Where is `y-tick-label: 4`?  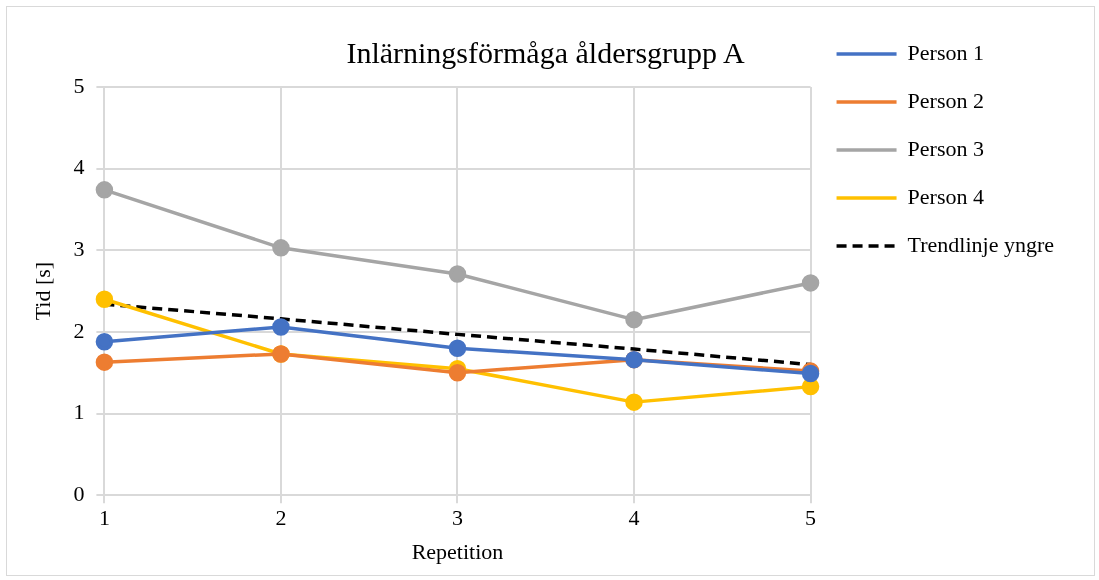
y-tick-label: 4 is located at coordinates (79, 167).